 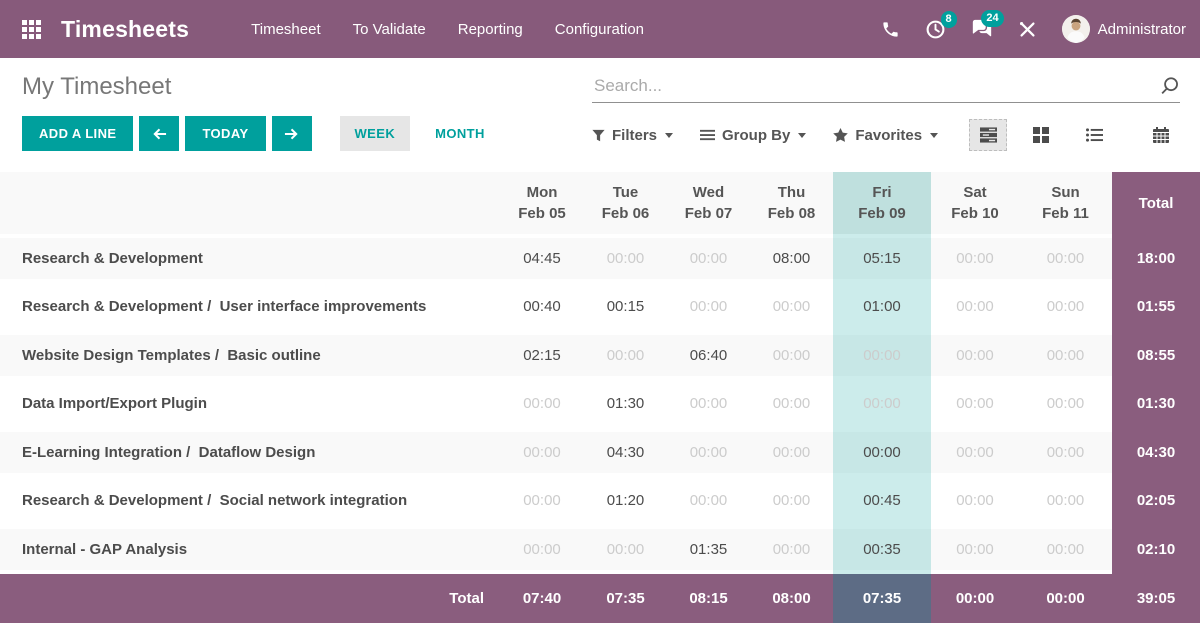 I want to click on calendar-view-button, so click(x=1161, y=135).